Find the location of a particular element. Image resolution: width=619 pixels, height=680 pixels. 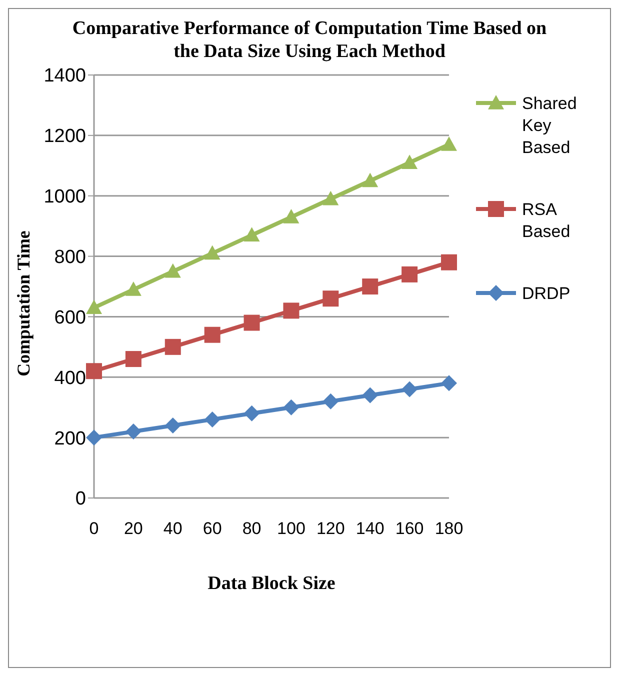

y-tick-label: 1400 is located at coordinates (65, 76).